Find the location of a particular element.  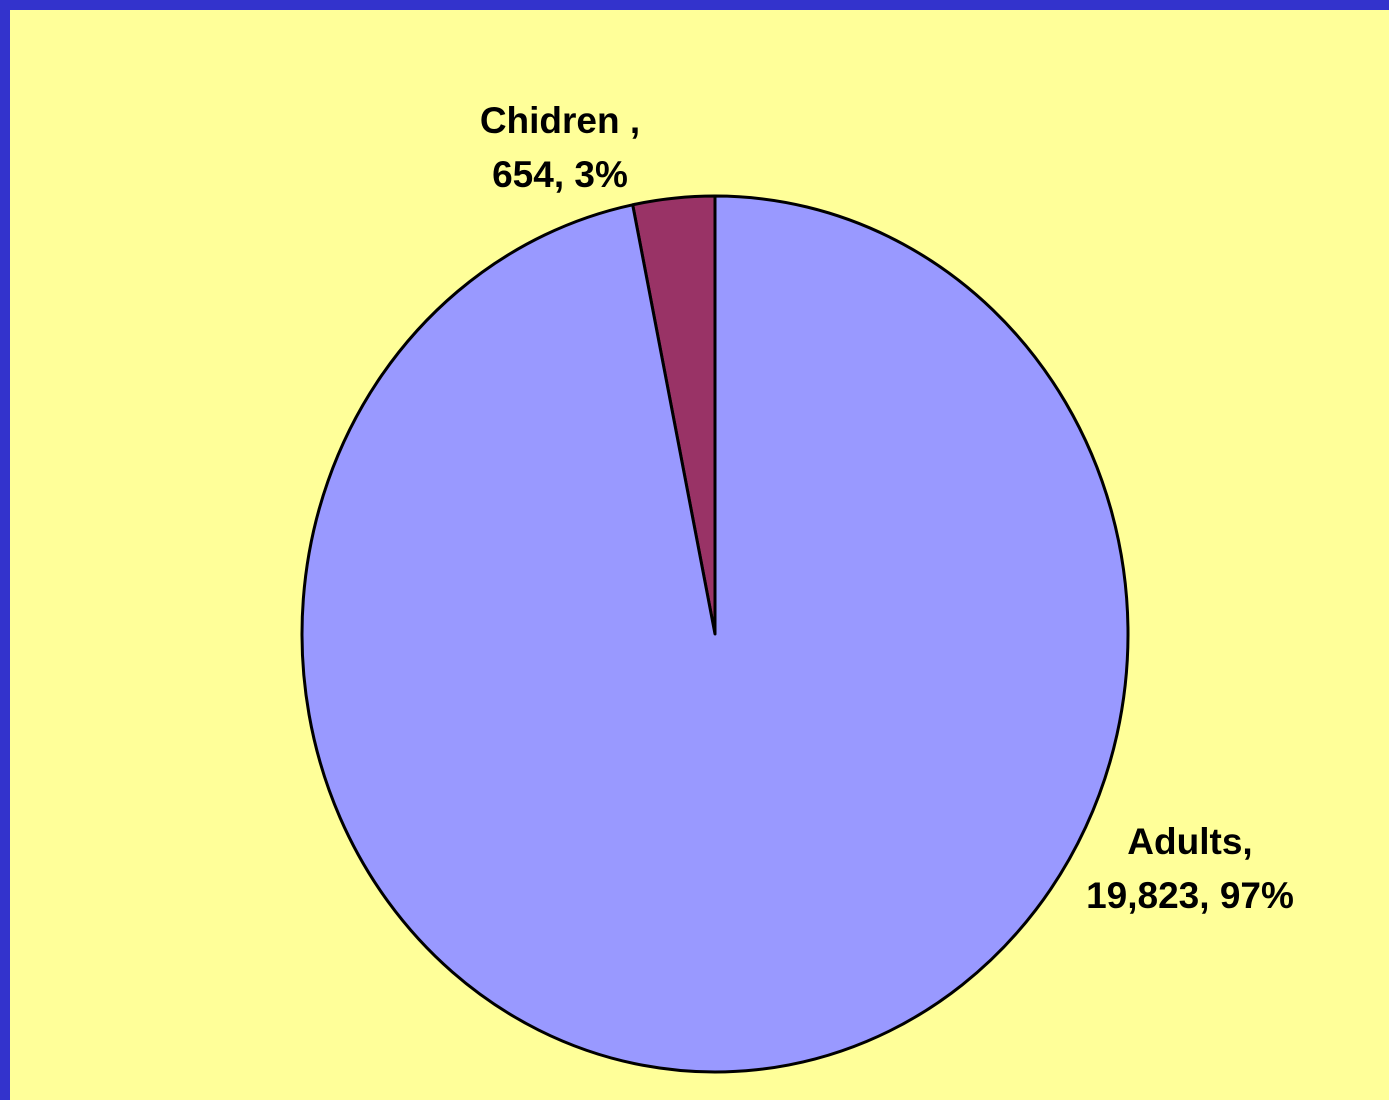

data-label-adults: Adults, 19,823, 97% is located at coordinates (1190, 869).